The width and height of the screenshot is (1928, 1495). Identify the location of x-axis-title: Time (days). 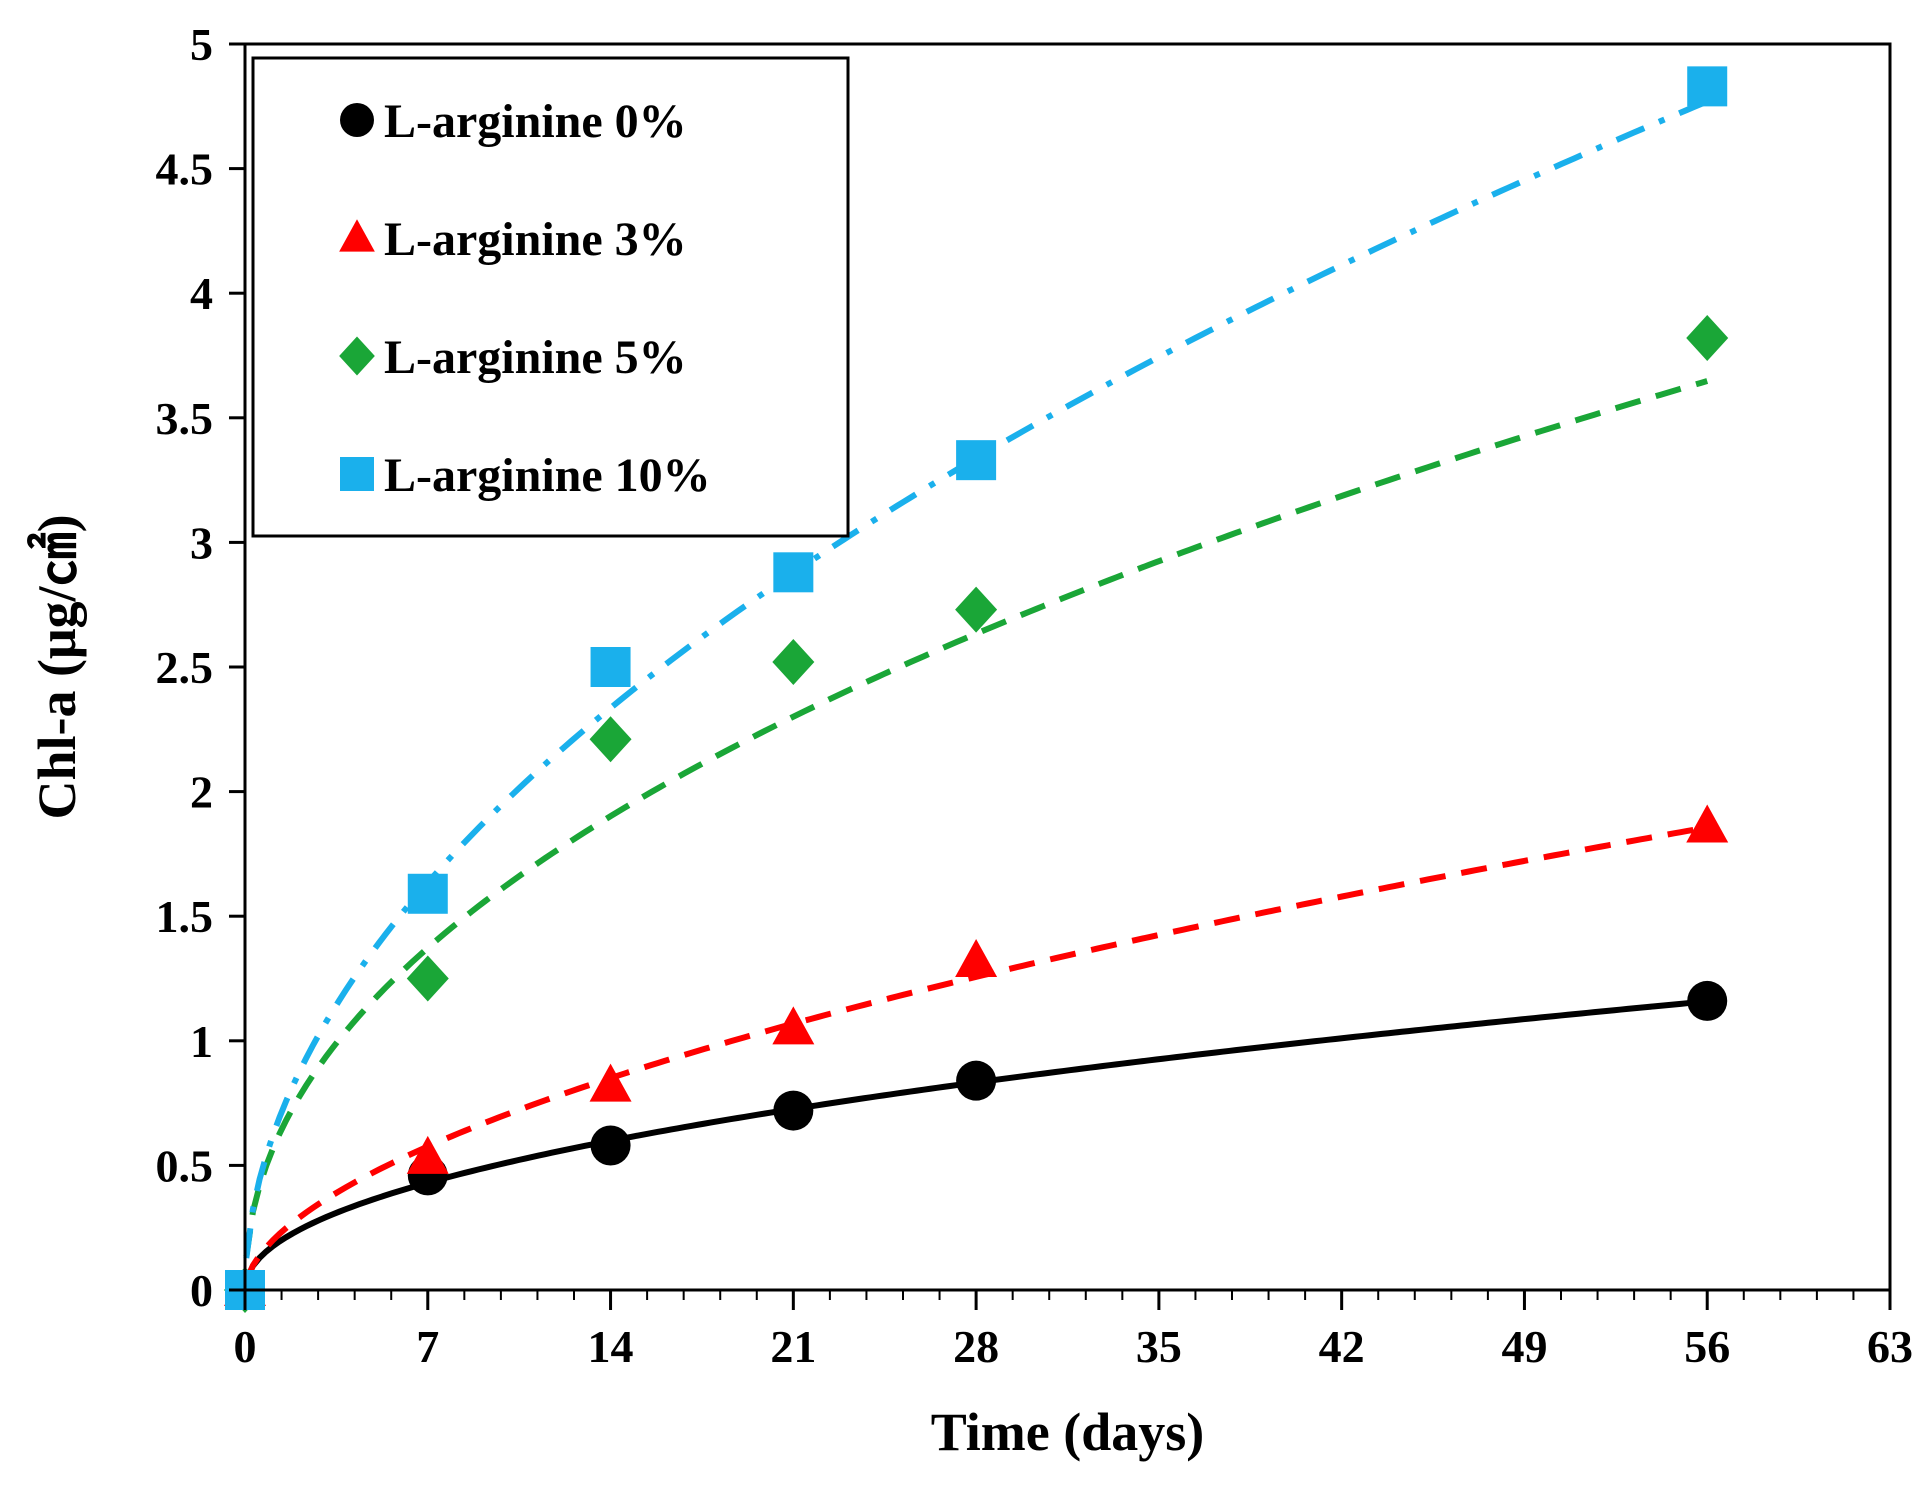
(1068, 1432).